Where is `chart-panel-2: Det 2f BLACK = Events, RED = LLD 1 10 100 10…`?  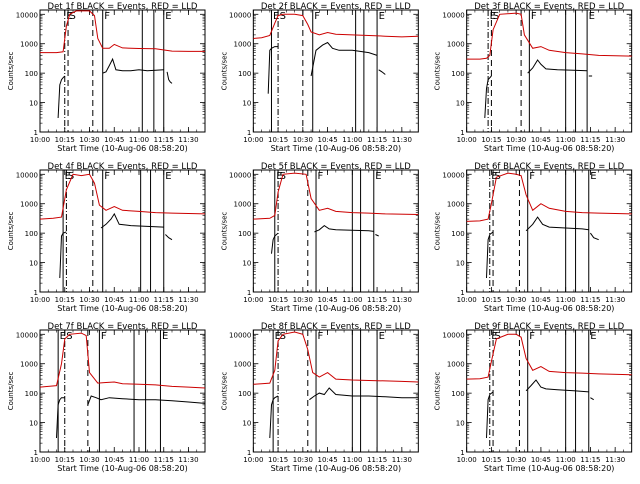 chart-panel-2: Det 2f BLACK = Events, RED = LLD 1 10 100 10… is located at coordinates (319, 77).